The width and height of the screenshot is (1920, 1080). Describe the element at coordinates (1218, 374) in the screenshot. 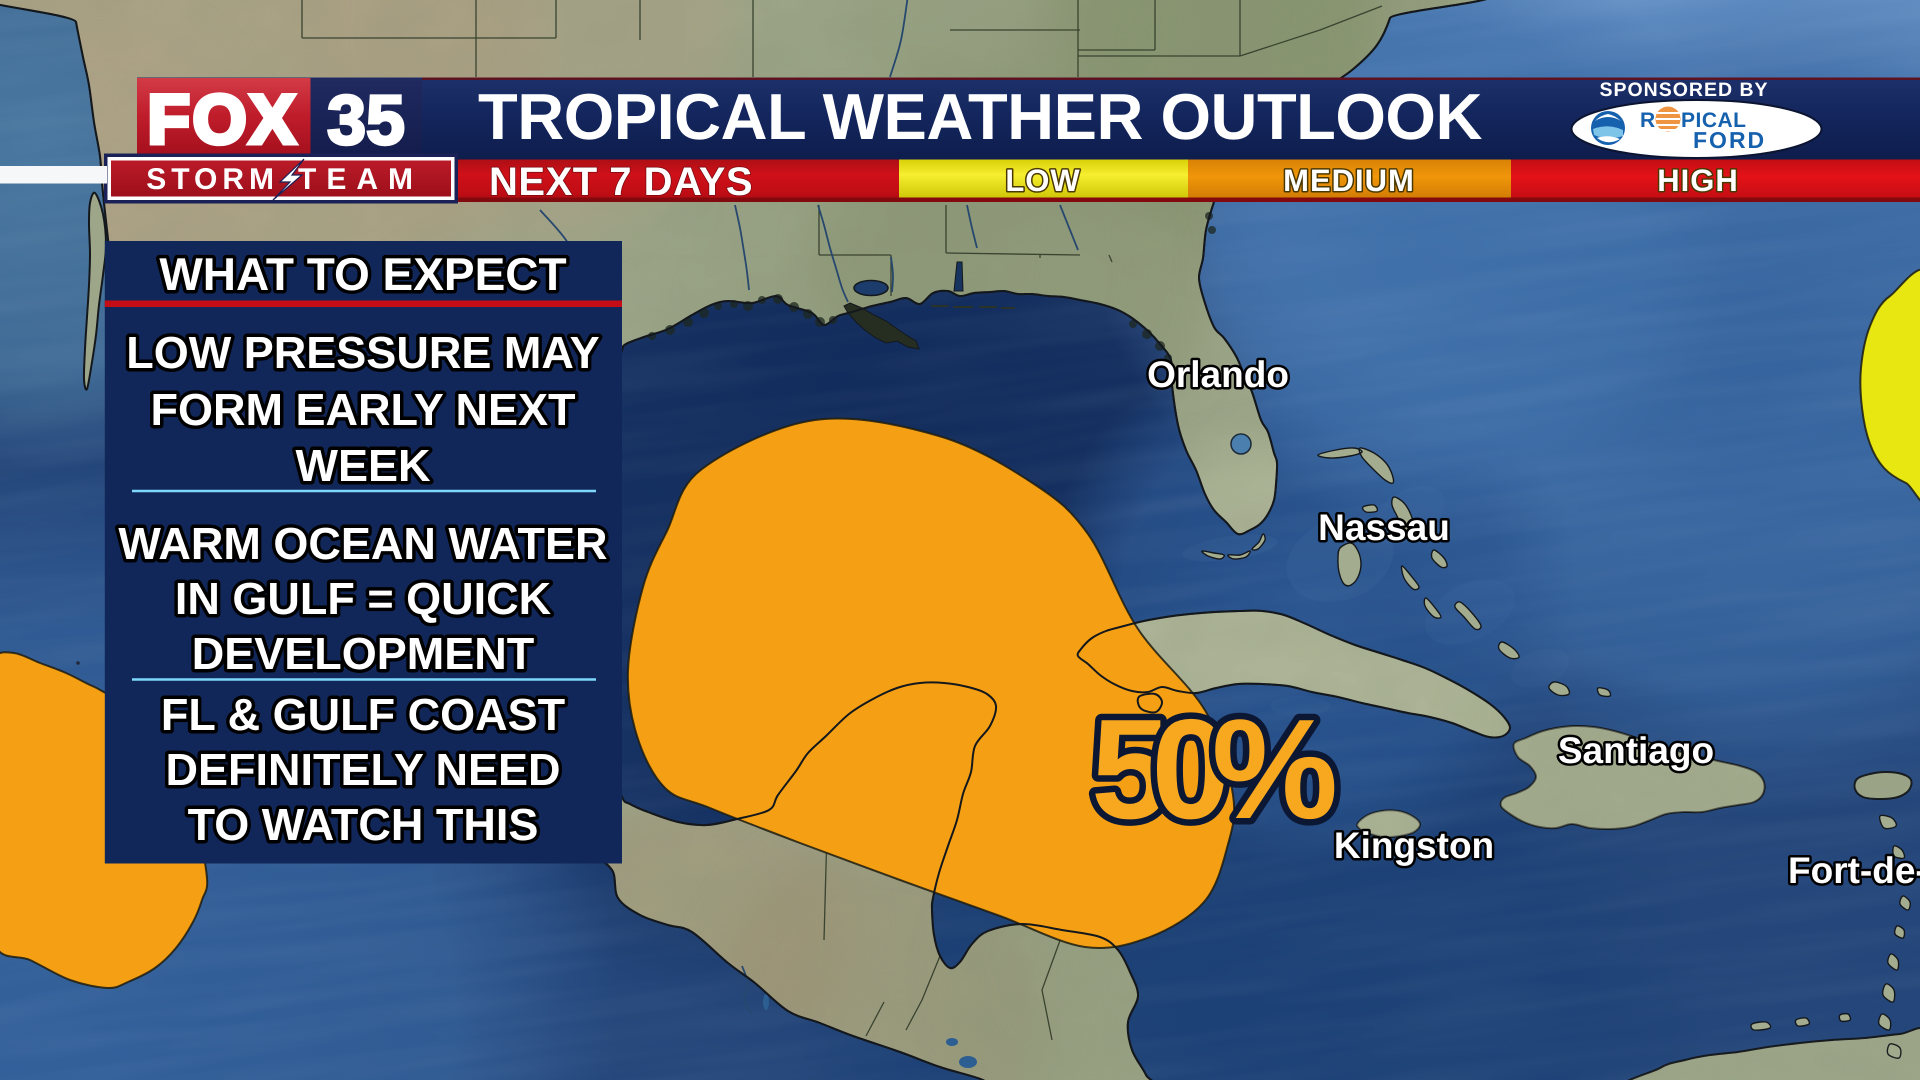

I see `svg-text: Orlando` at that location.